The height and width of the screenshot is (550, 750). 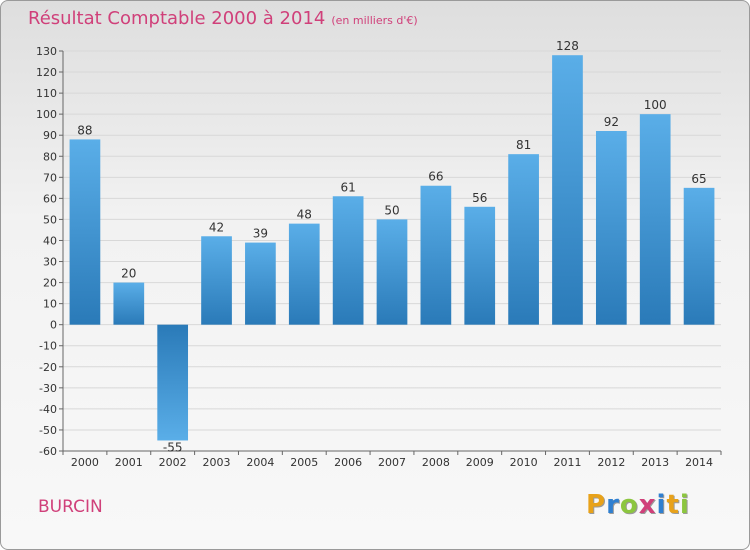 I want to click on y-tick-label: 120, so click(x=46, y=72).